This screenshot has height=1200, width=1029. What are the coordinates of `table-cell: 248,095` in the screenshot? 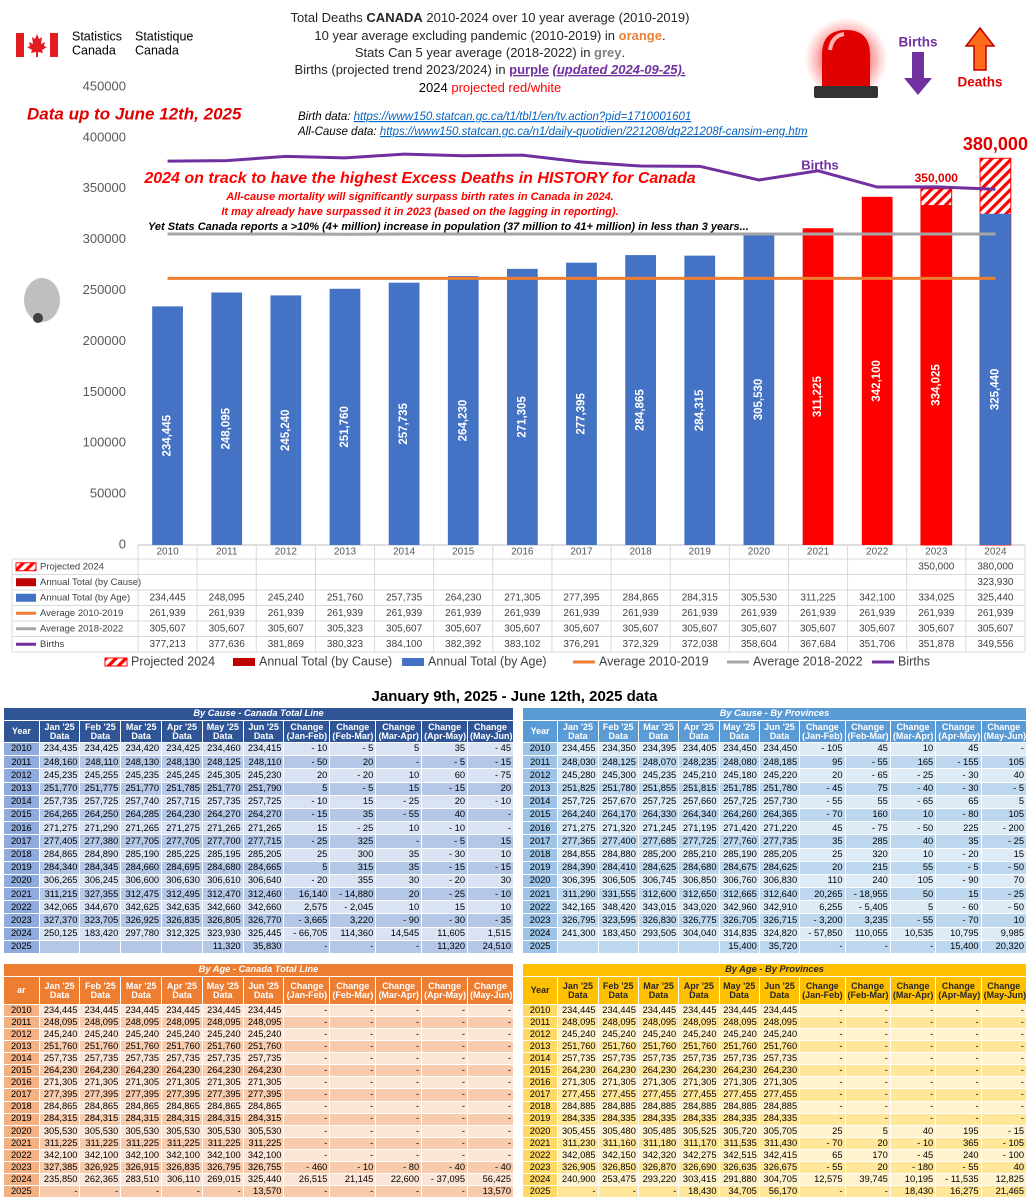 It's located at (227, 597).